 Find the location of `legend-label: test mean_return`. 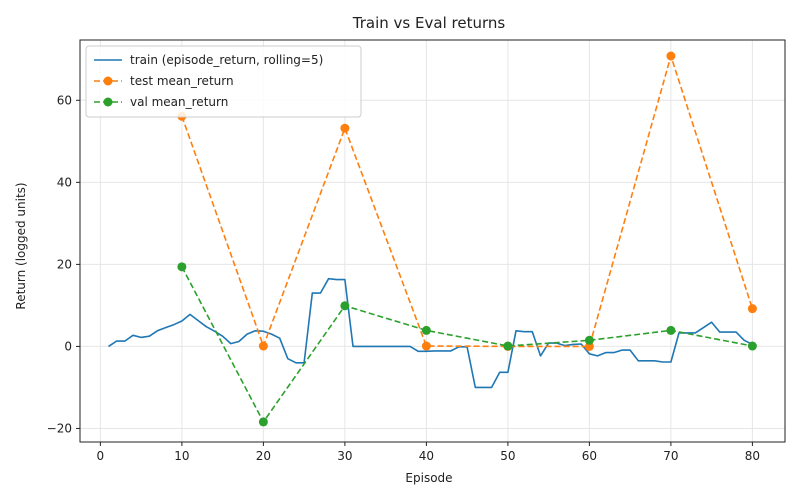

legend-label: test mean_return is located at coordinates (182, 81).